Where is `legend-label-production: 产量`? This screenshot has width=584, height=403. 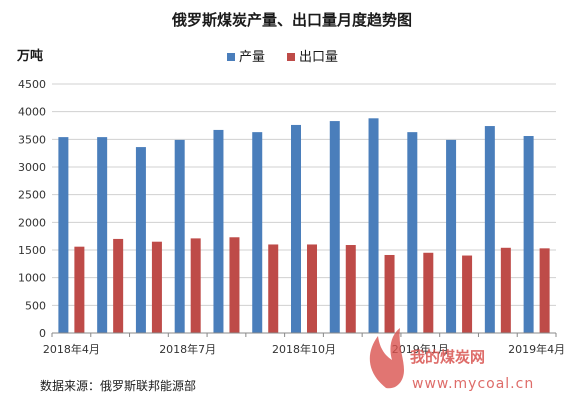
legend-label-production: 产量 is located at coordinates (252, 57).